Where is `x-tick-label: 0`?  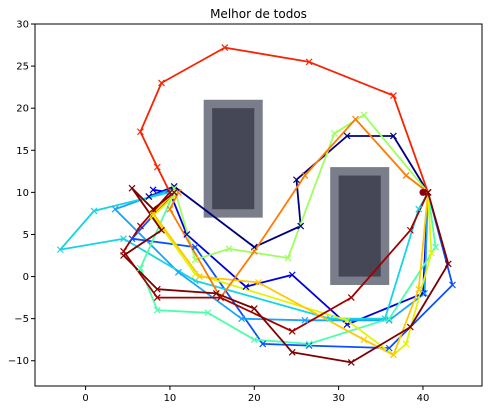
x-tick-label: 0 is located at coordinates (85, 398).